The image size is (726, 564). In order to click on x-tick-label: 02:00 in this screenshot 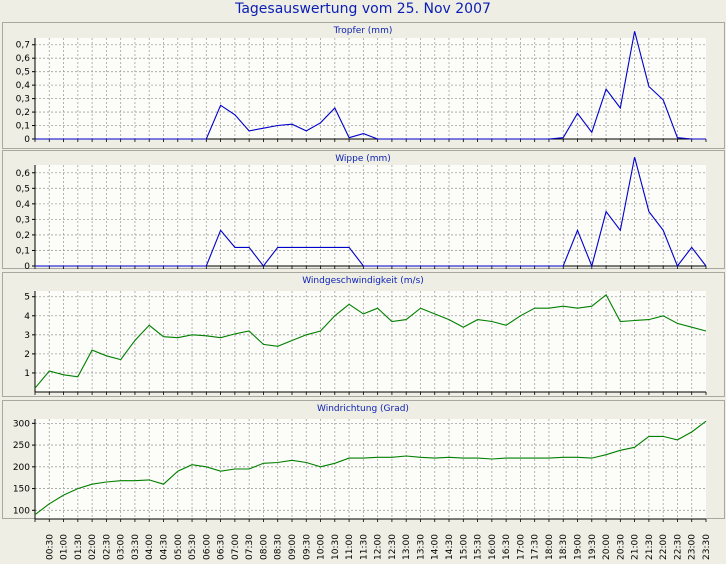, I will do `click(93, 547)`.